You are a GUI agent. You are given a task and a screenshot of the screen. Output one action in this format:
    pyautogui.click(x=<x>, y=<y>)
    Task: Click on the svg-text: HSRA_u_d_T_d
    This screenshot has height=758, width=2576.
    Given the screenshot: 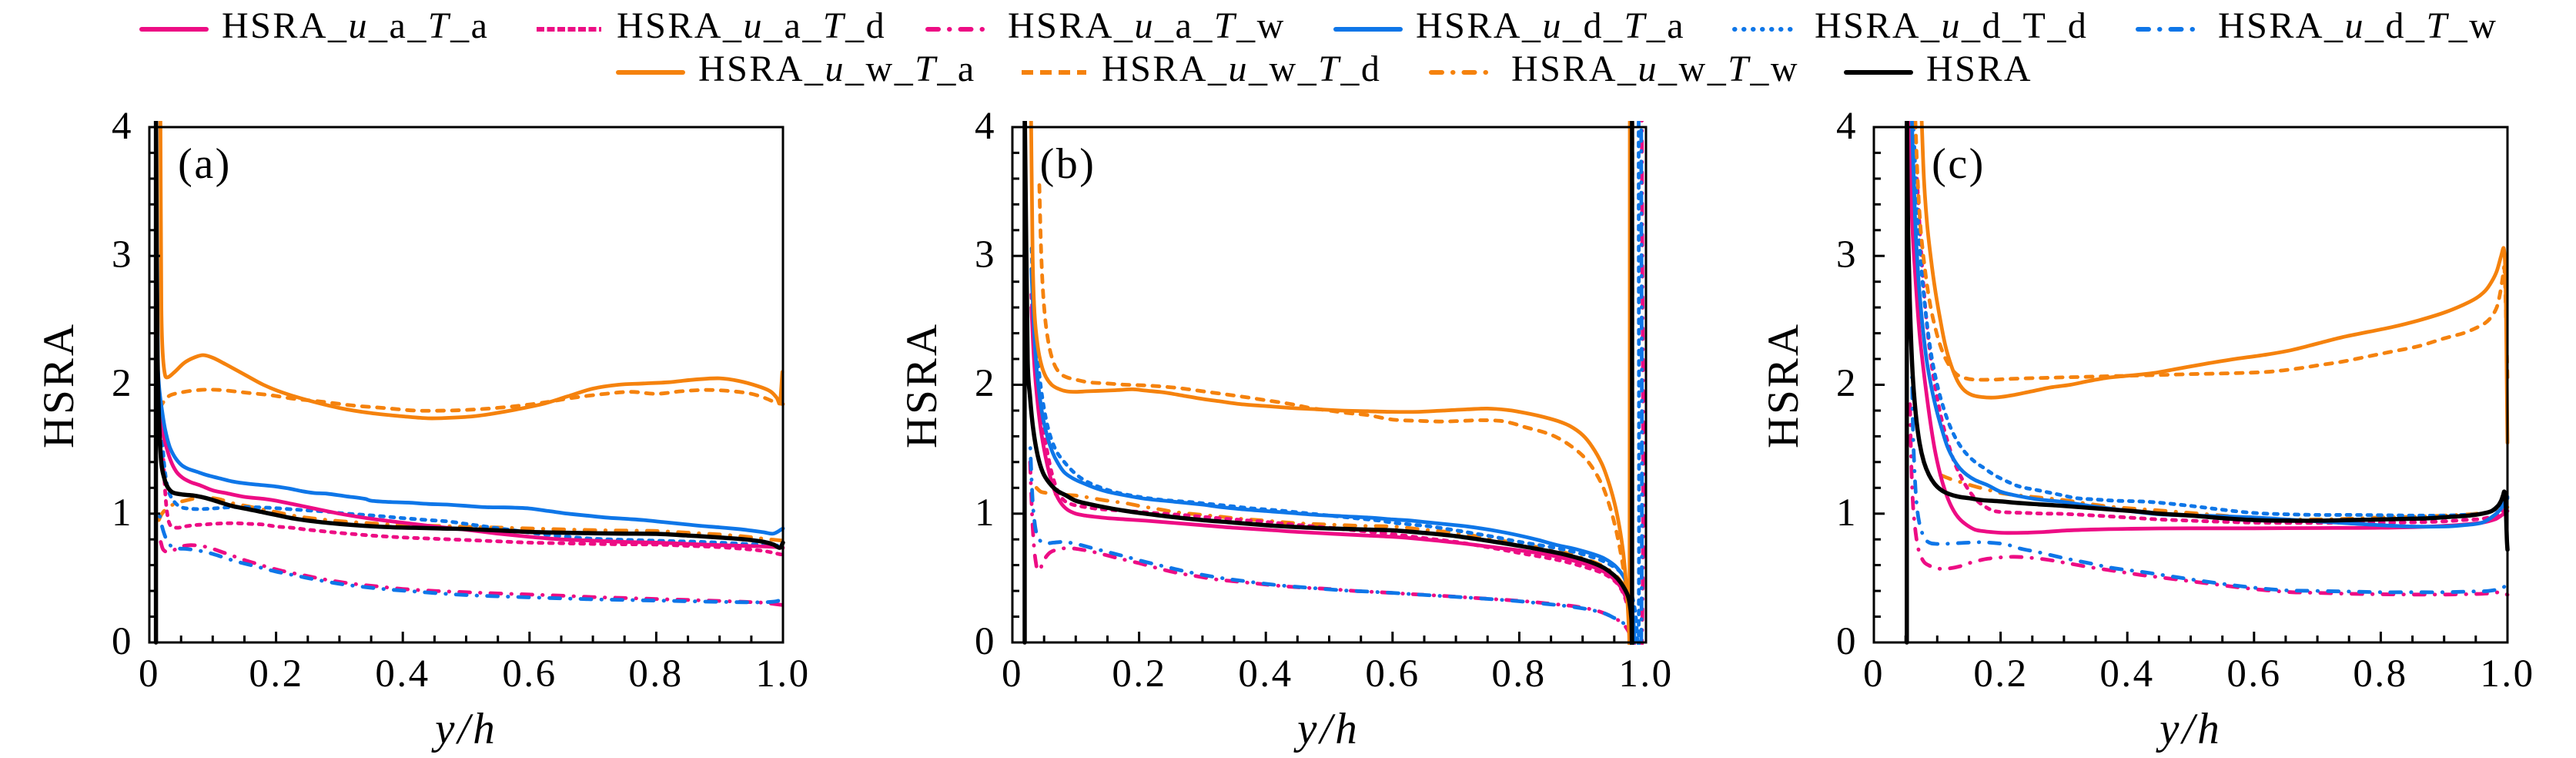 What is the action you would take?
    pyautogui.click(x=1952, y=26)
    